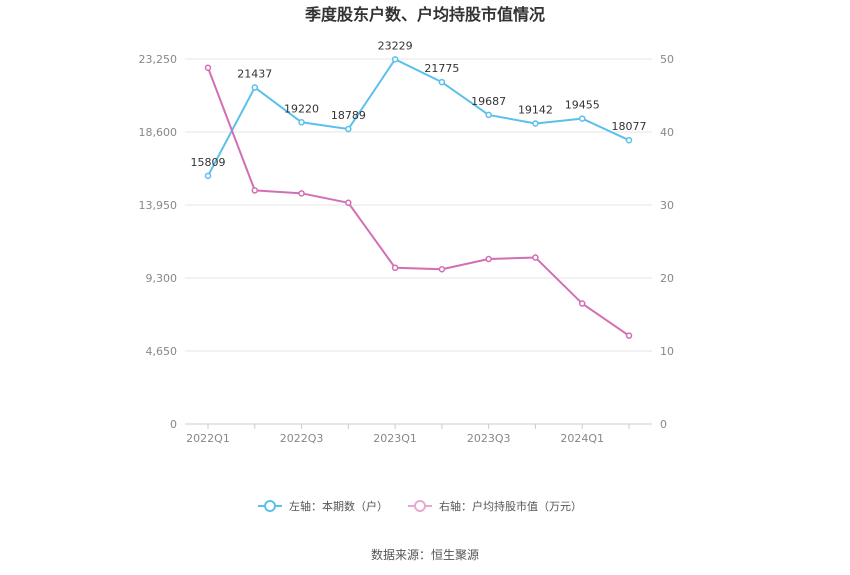  Describe the element at coordinates (441, 68) in the screenshot. I see `data-label: 21775` at that location.